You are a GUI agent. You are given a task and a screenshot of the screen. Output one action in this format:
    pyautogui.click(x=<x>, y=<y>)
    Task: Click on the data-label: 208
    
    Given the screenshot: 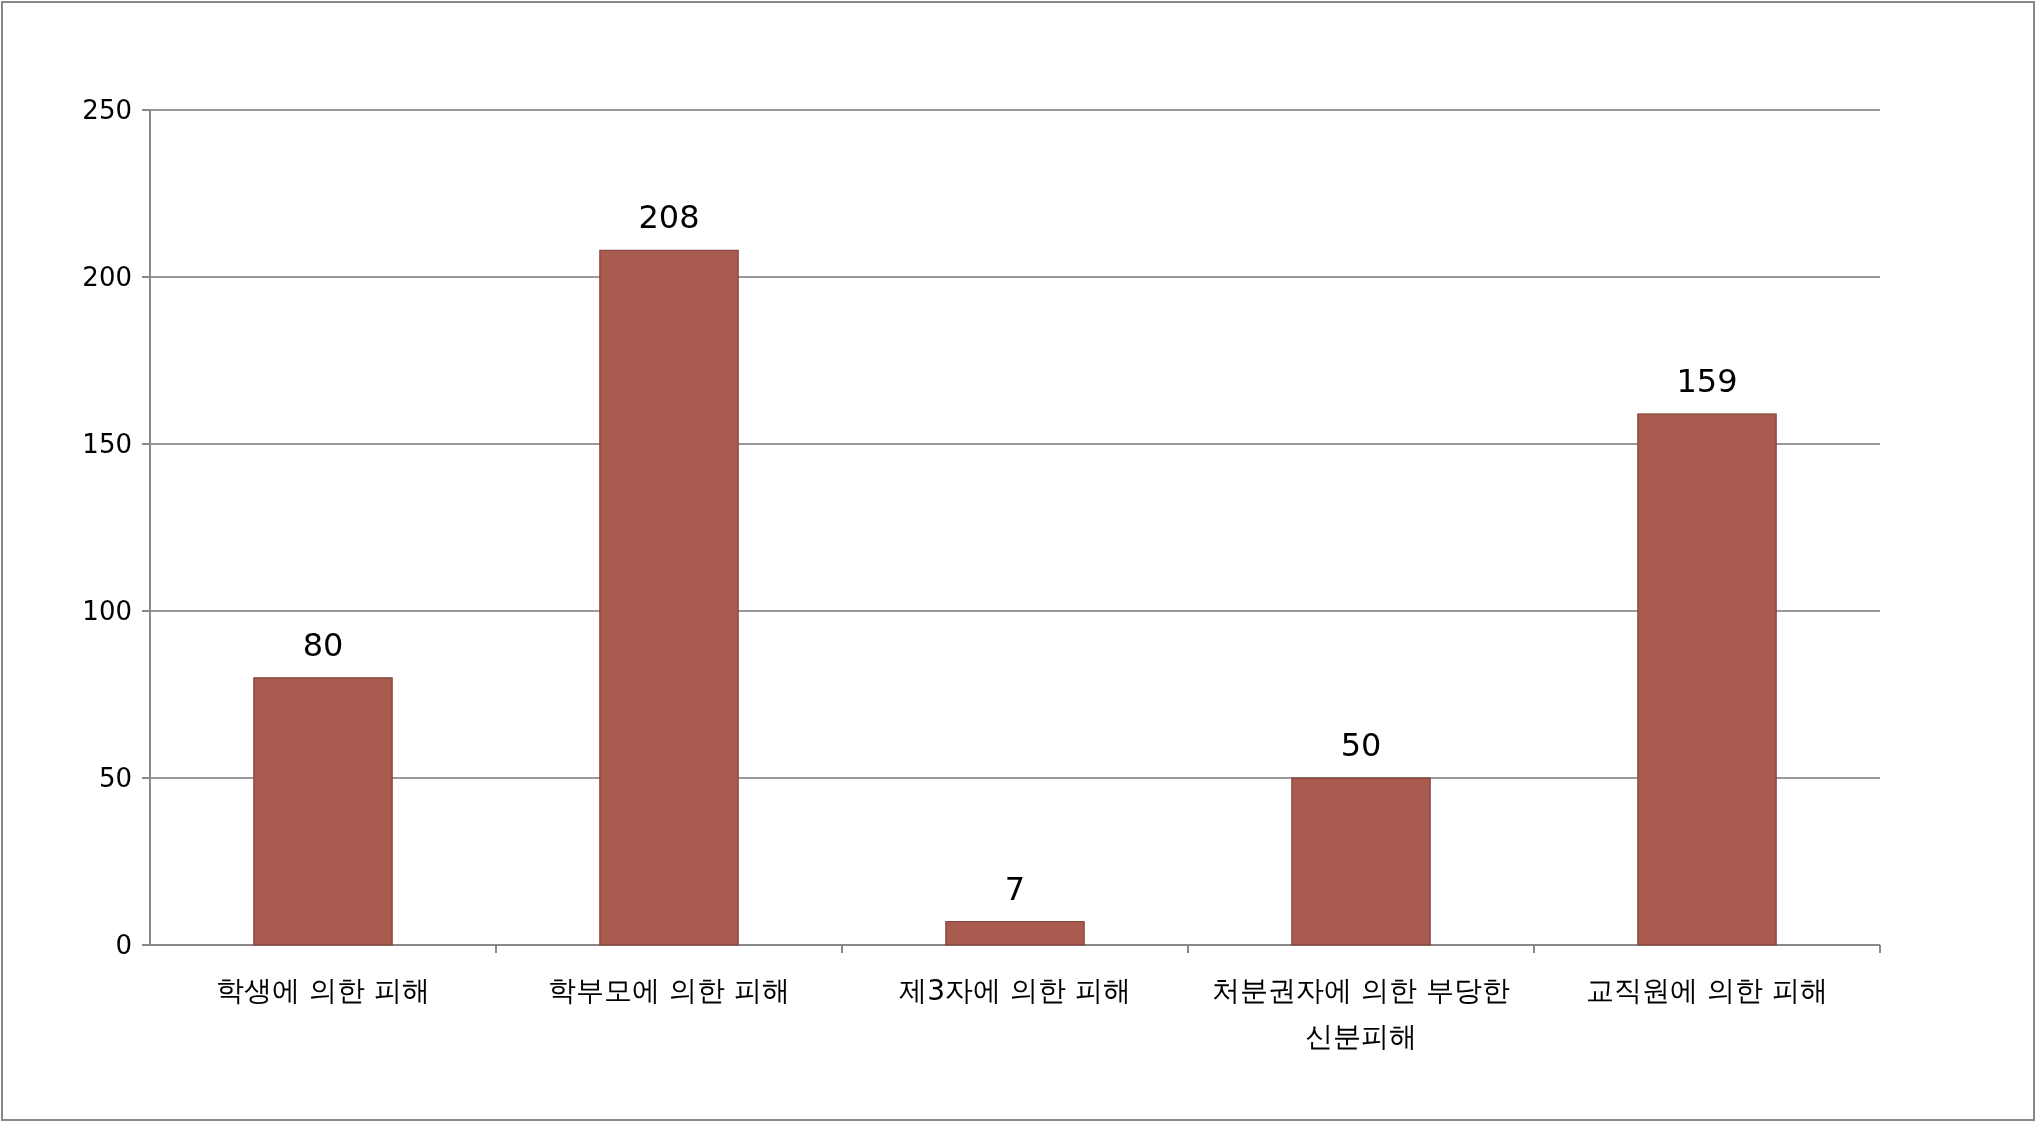 What is the action you would take?
    pyautogui.click(x=669, y=217)
    